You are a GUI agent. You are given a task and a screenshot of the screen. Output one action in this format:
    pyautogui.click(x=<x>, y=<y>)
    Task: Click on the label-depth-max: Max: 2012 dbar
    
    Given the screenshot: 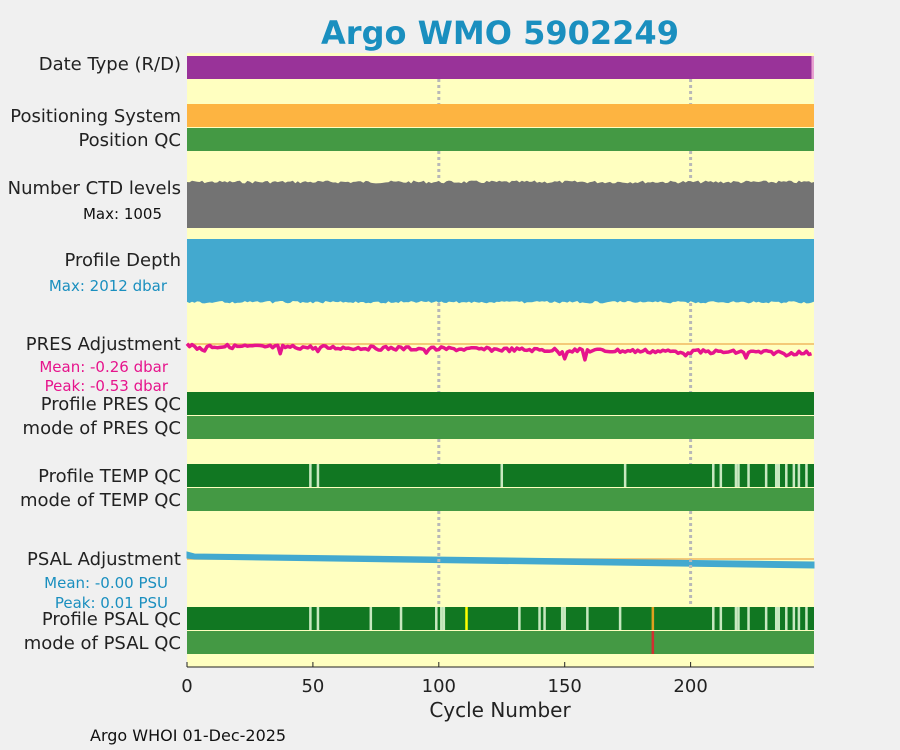 What is the action you would take?
    pyautogui.click(x=108, y=286)
    